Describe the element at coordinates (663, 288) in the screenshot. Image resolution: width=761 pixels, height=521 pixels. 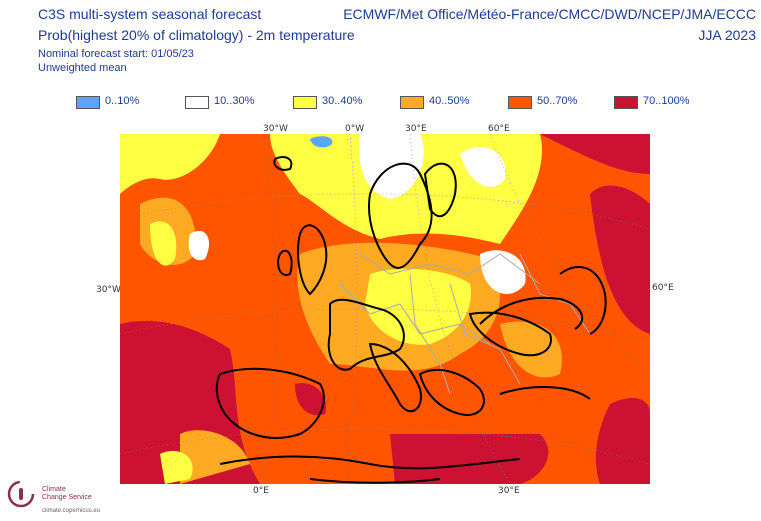
I see `graticule-label-right: 60°E` at that location.